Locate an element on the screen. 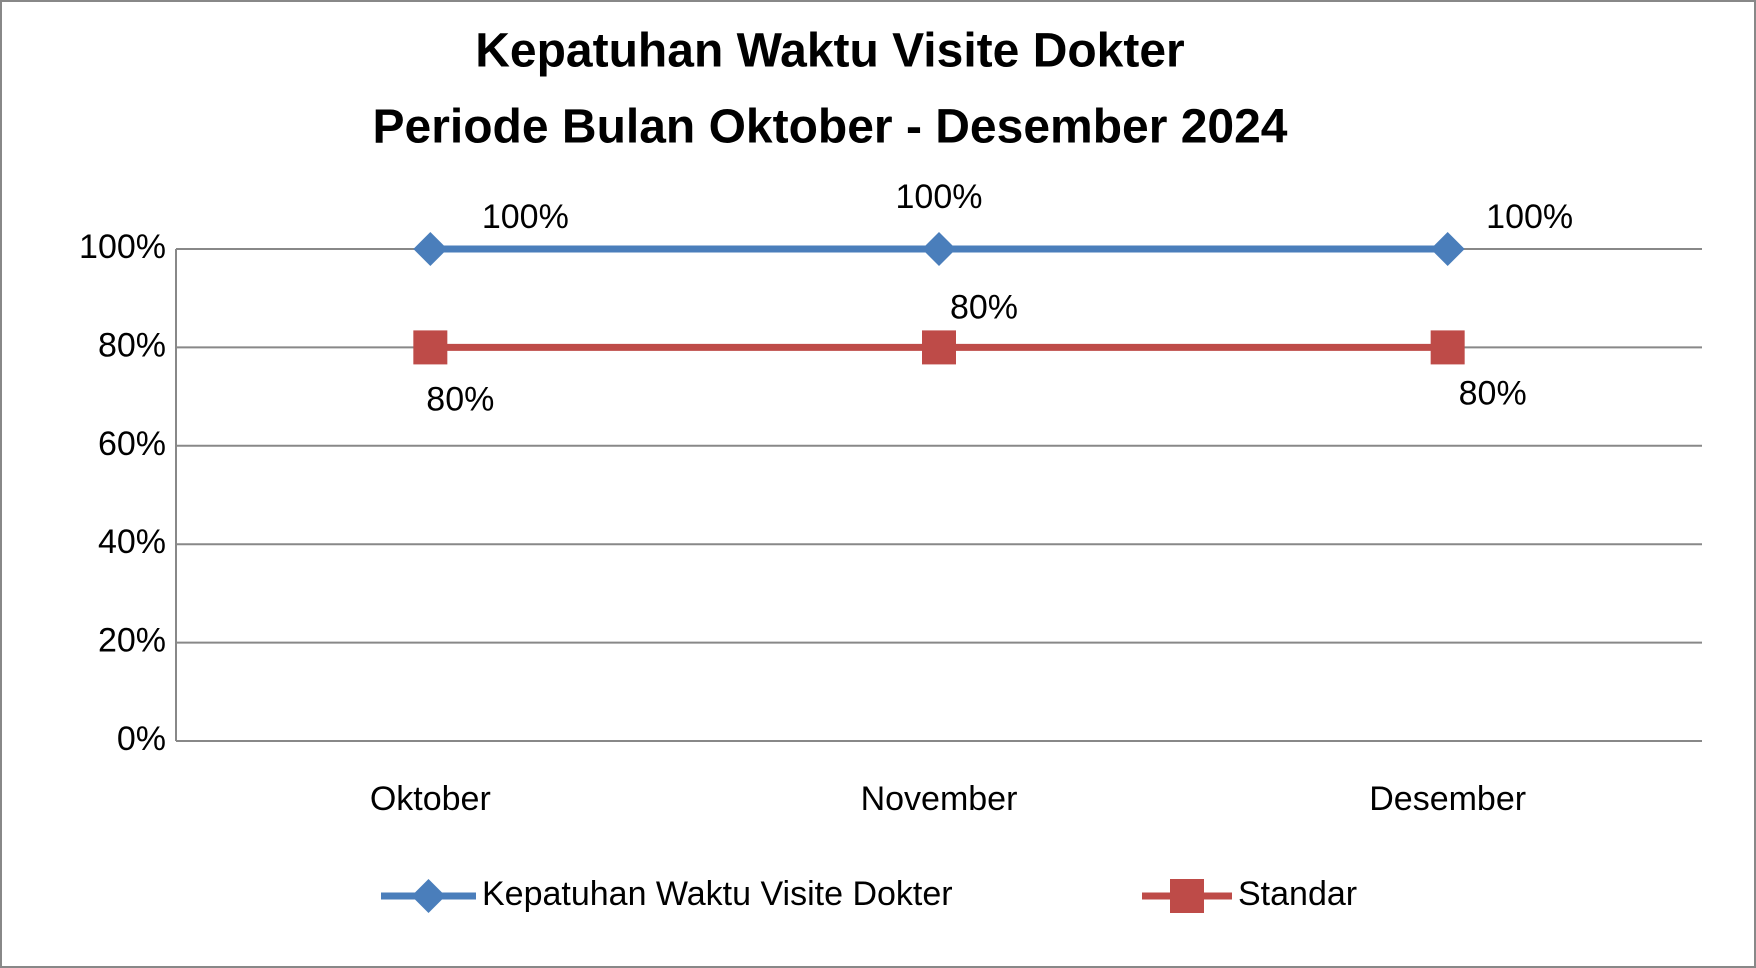 This screenshot has width=1756, height=968. chart-title: Periode Bulan Oktober - Desember 2024 is located at coordinates (830, 127).